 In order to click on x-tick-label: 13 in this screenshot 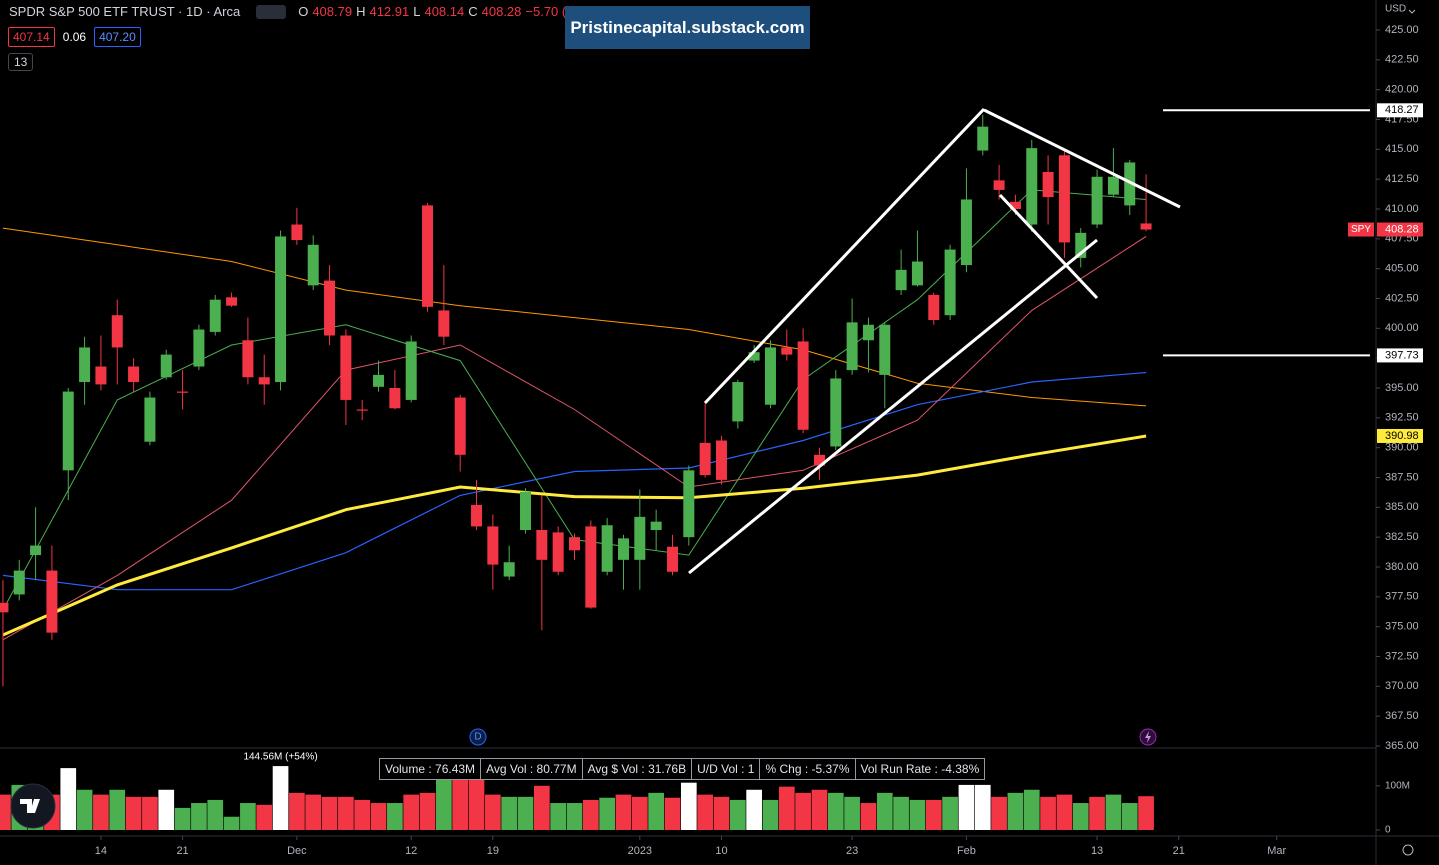, I will do `click(1097, 851)`.